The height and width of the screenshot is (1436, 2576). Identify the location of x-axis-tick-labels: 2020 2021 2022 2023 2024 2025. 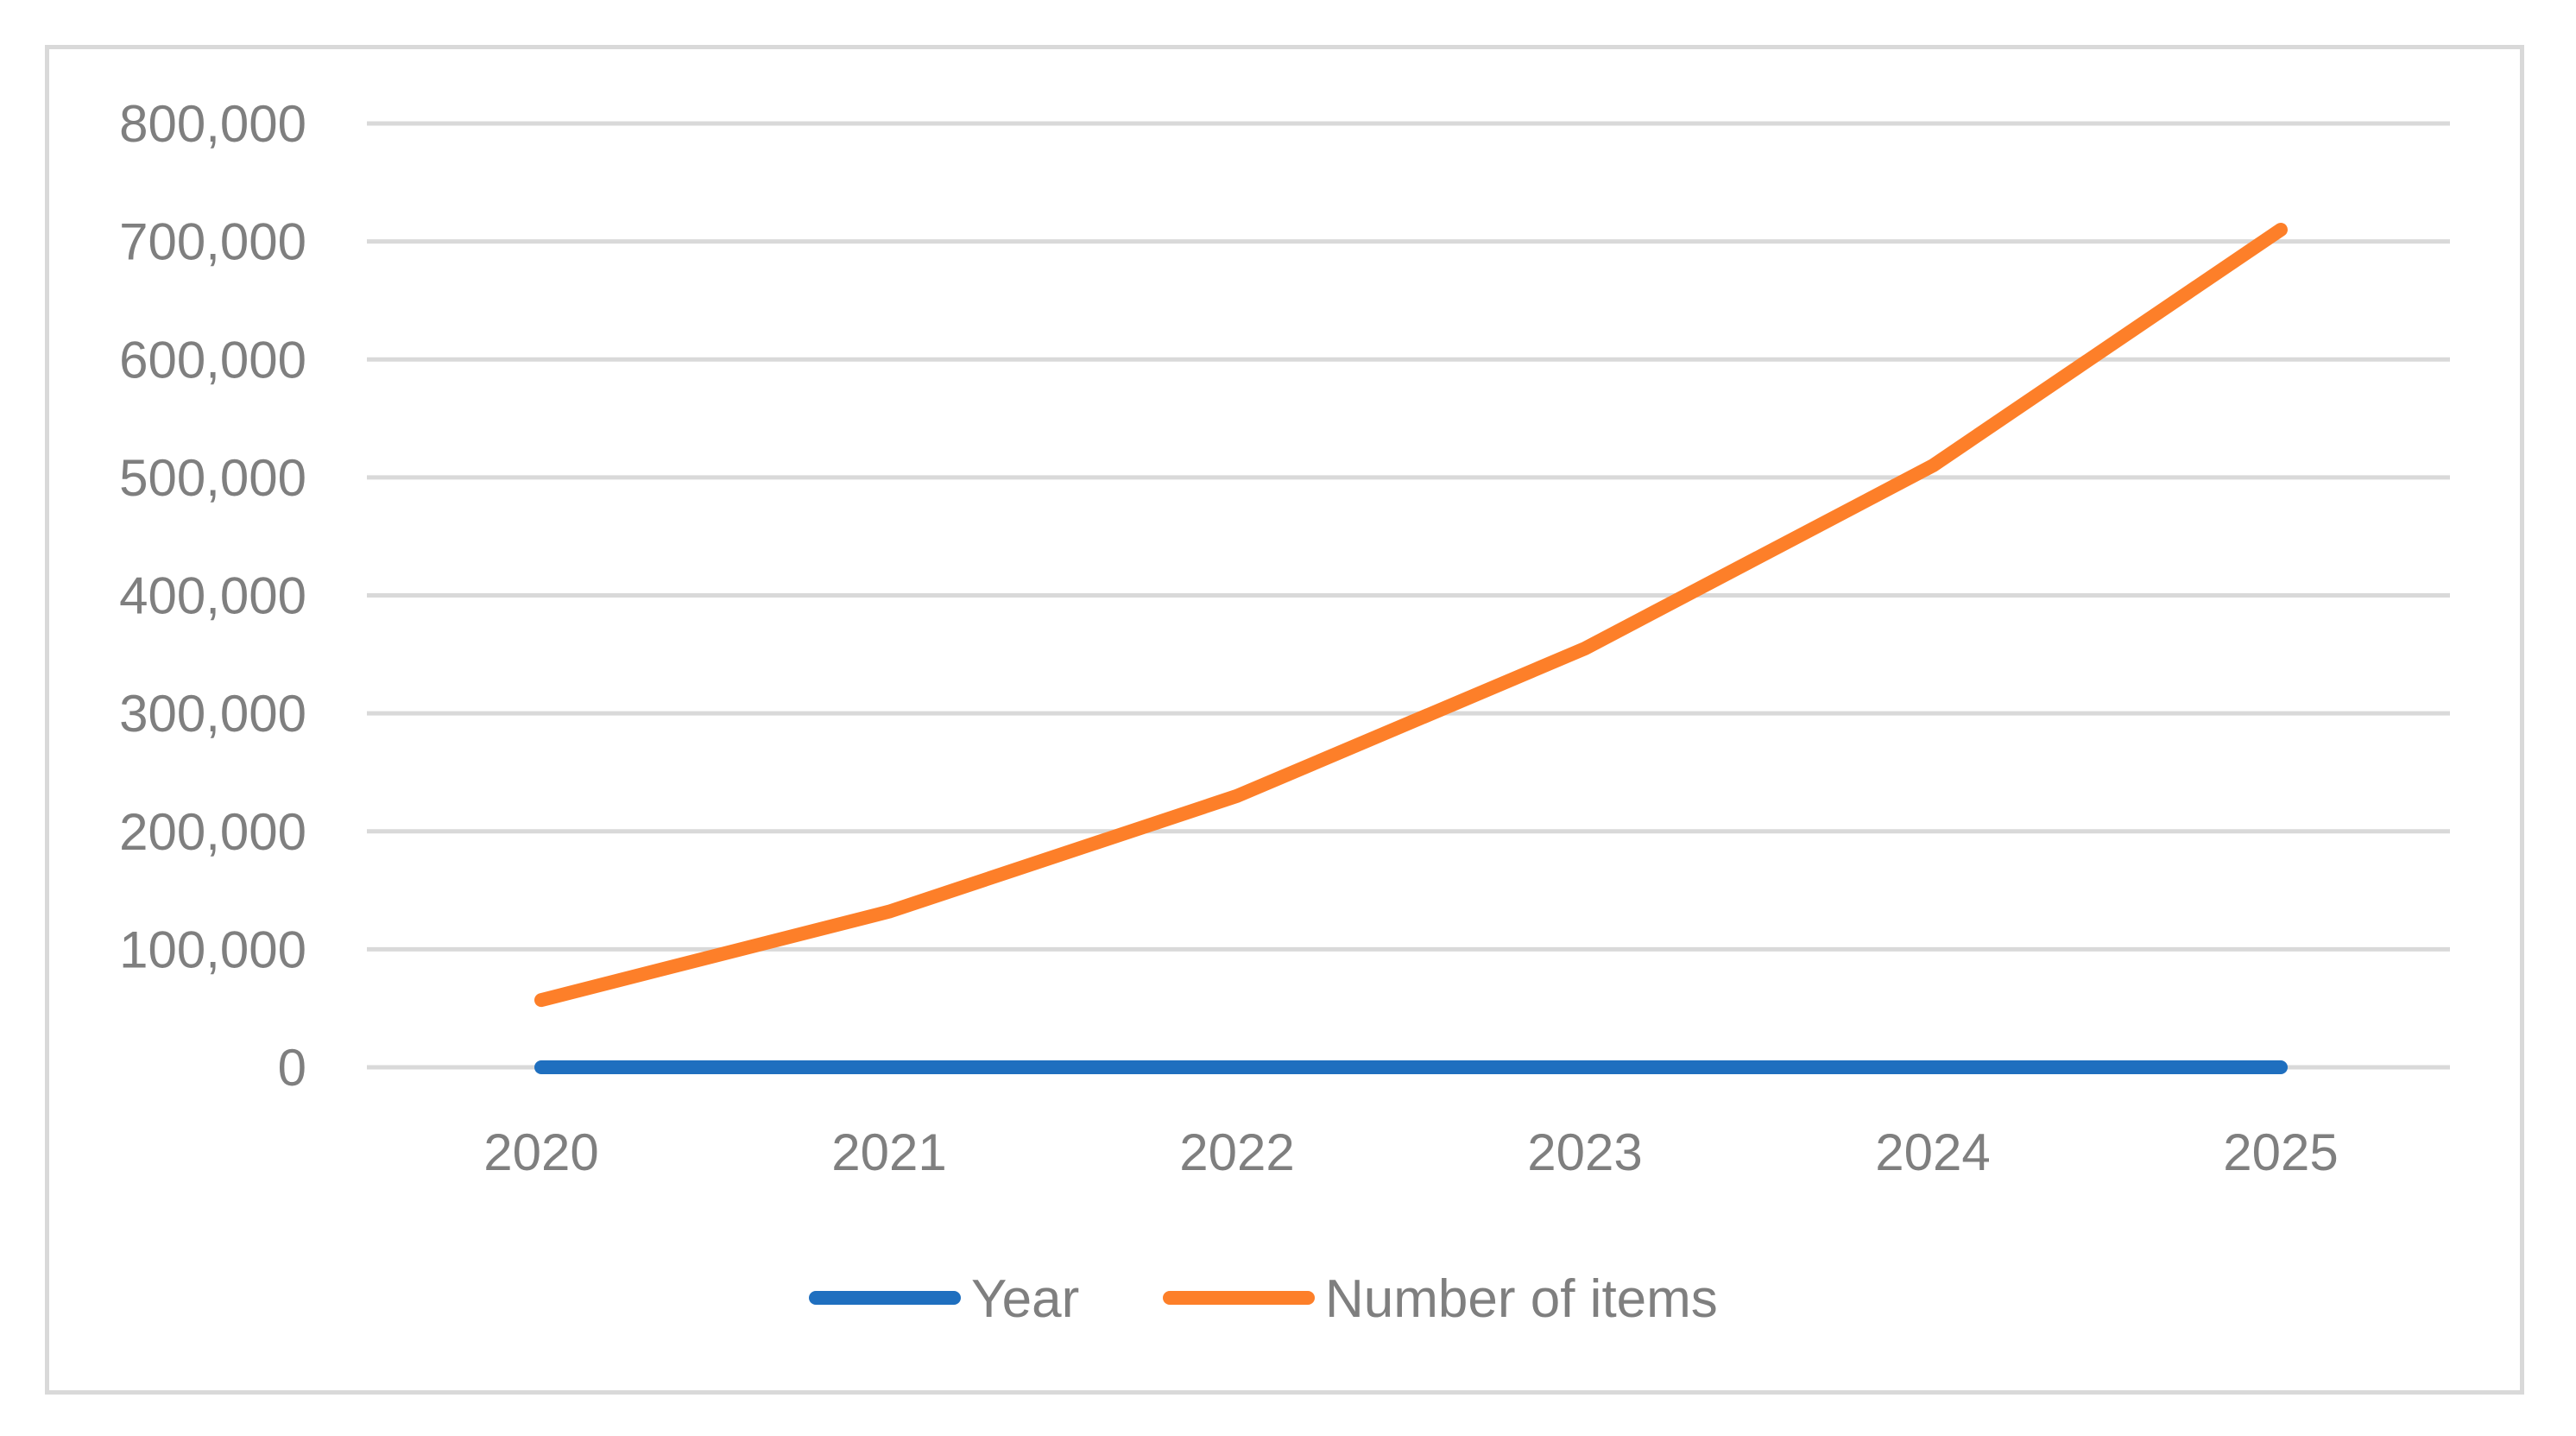
(1410, 1152).